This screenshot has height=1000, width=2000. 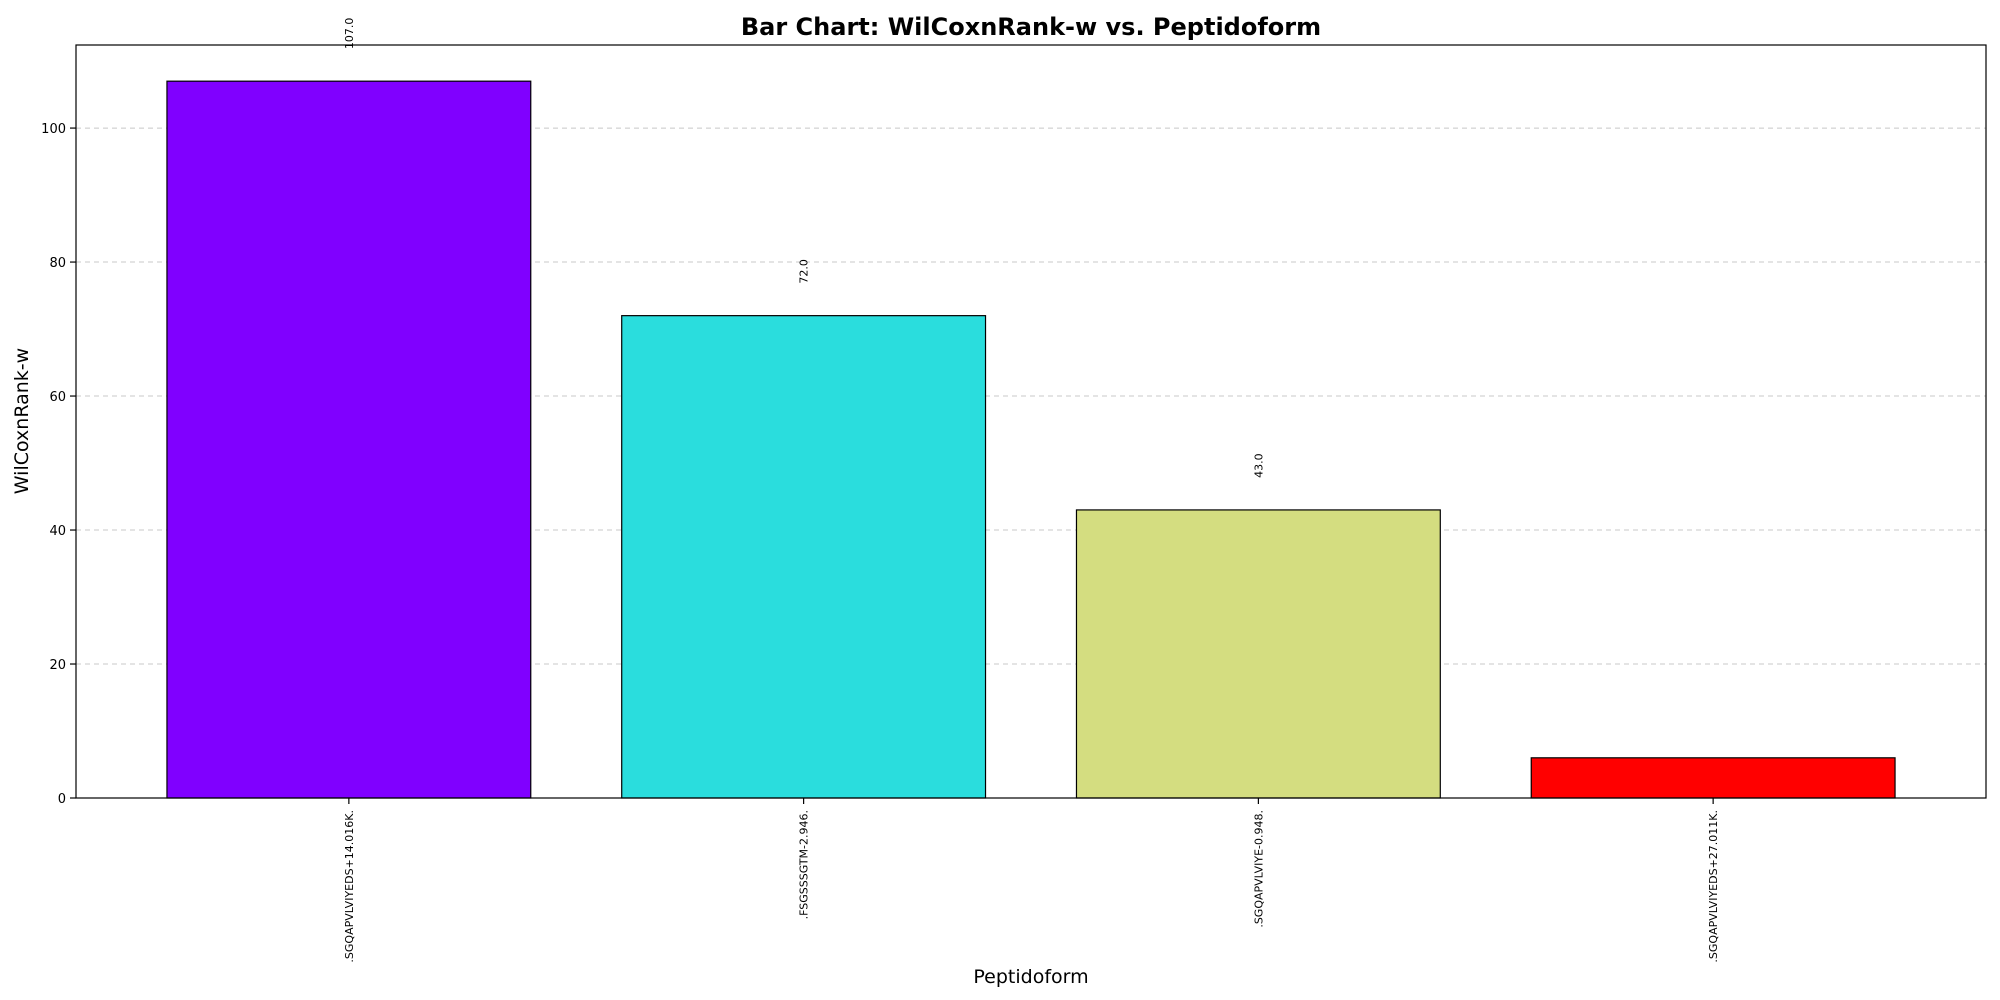 What do you see at coordinates (22, 421) in the screenshot?
I see `y-axis-label: WilCoxnRank-w` at bounding box center [22, 421].